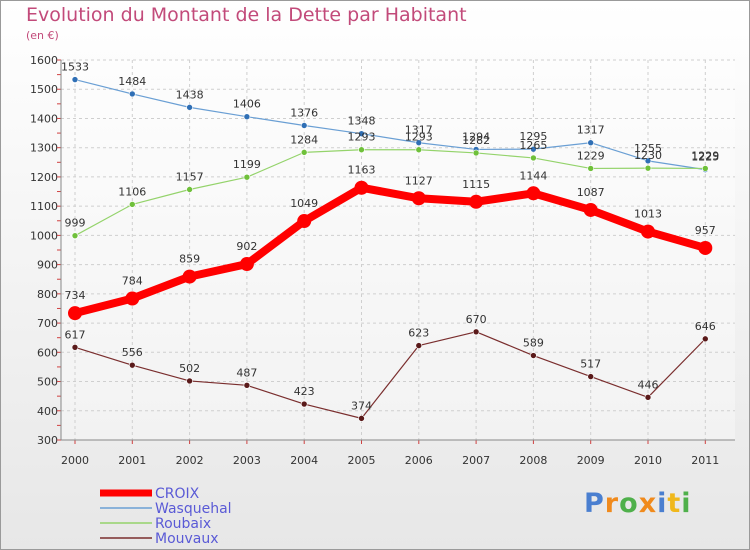  What do you see at coordinates (190, 176) in the screenshot?
I see `data-label: 1157` at bounding box center [190, 176].